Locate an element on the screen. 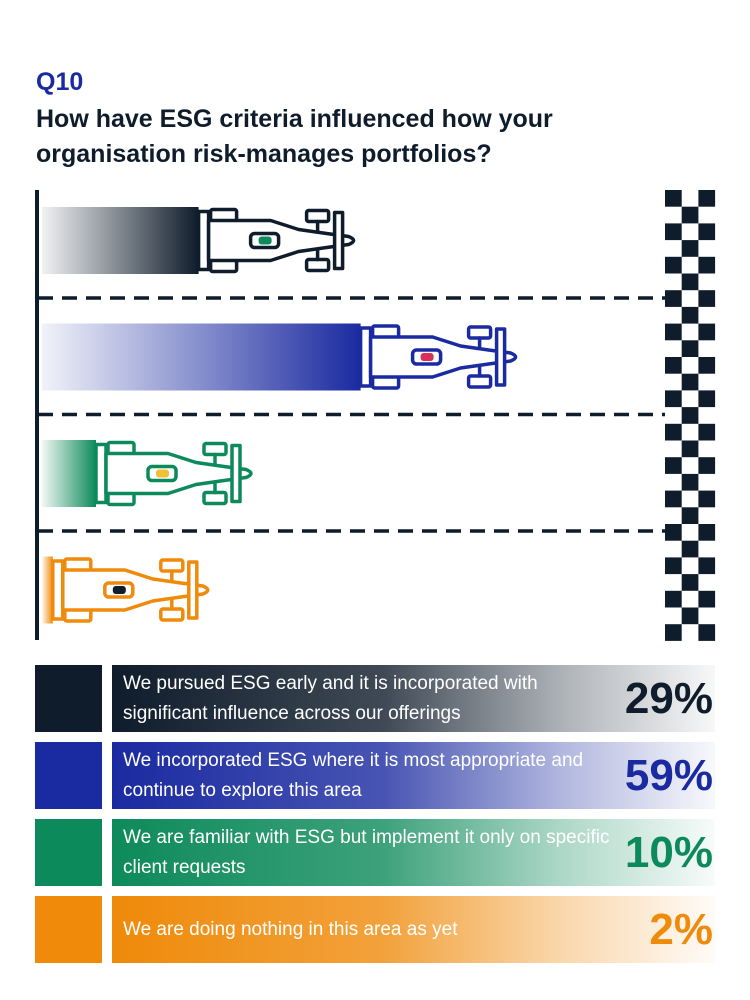 Image resolution: width=750 pixels, height=1000 pixels. legend-label: We are doing nothing in this area as yet is located at coordinates (290, 929).